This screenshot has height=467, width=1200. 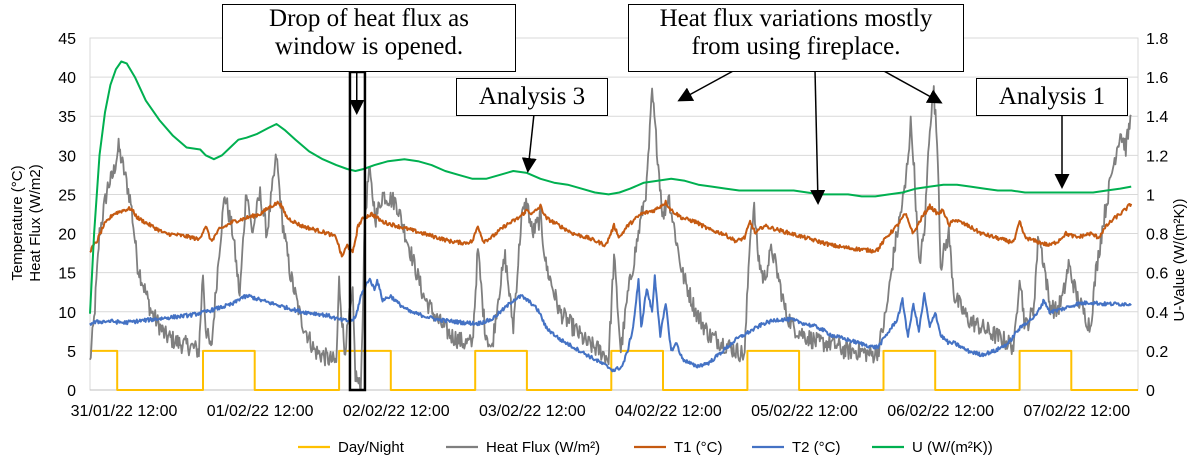 What do you see at coordinates (1157, 39) in the screenshot?
I see `y-tick-right: 1.8` at bounding box center [1157, 39].